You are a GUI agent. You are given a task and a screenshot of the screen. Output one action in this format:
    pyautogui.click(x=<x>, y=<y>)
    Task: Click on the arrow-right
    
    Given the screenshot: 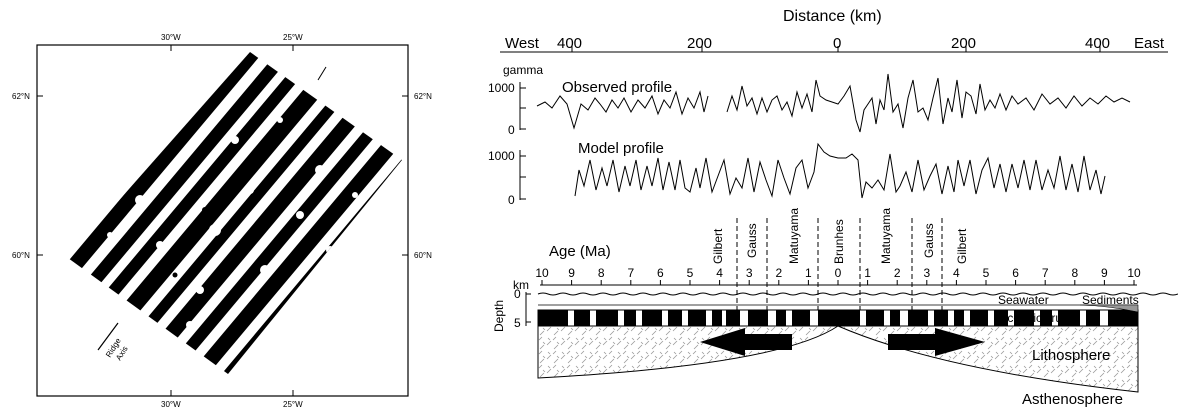 What is the action you would take?
    pyautogui.click(x=936, y=342)
    